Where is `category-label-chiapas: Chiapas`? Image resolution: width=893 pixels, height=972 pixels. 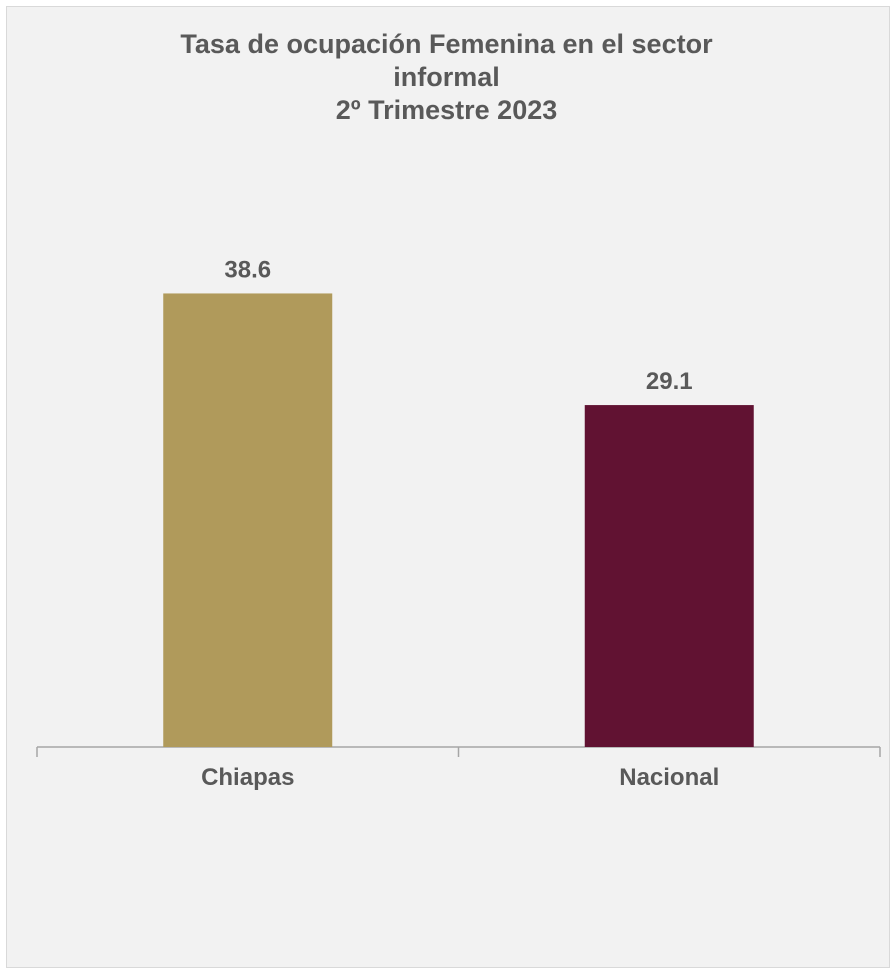
category-label-chiapas: Chiapas is located at coordinates (247, 777).